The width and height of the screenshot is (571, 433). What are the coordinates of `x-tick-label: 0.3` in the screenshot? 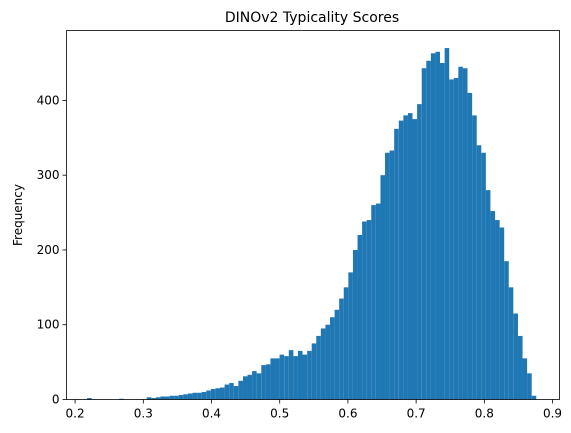 It's located at (143, 414).